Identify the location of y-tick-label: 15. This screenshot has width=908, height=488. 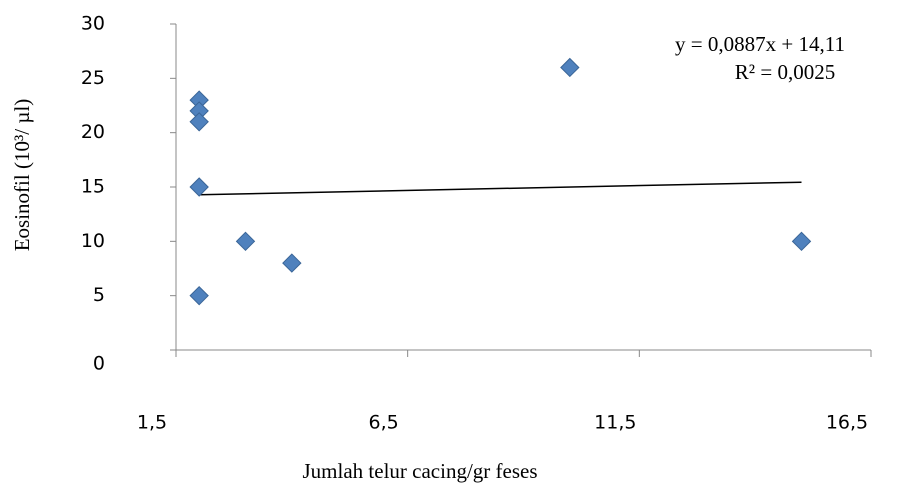
(93, 187).